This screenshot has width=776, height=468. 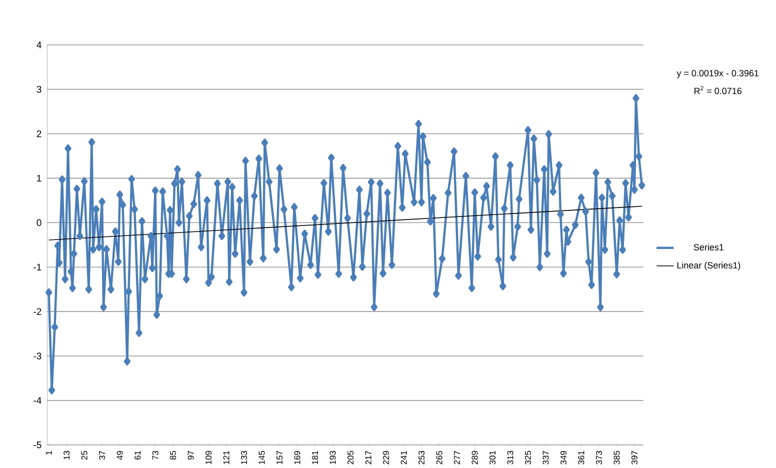 What do you see at coordinates (457, 457) in the screenshot?
I see `x-tick-label: 277` at bounding box center [457, 457].